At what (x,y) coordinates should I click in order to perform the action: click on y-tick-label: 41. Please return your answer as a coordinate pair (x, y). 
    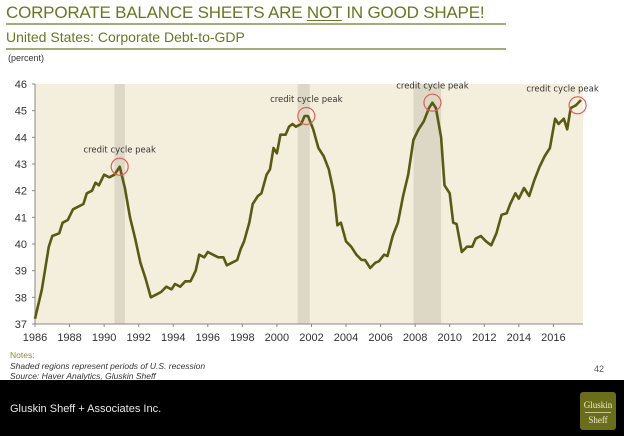
    Looking at the image, I should click on (21, 218).